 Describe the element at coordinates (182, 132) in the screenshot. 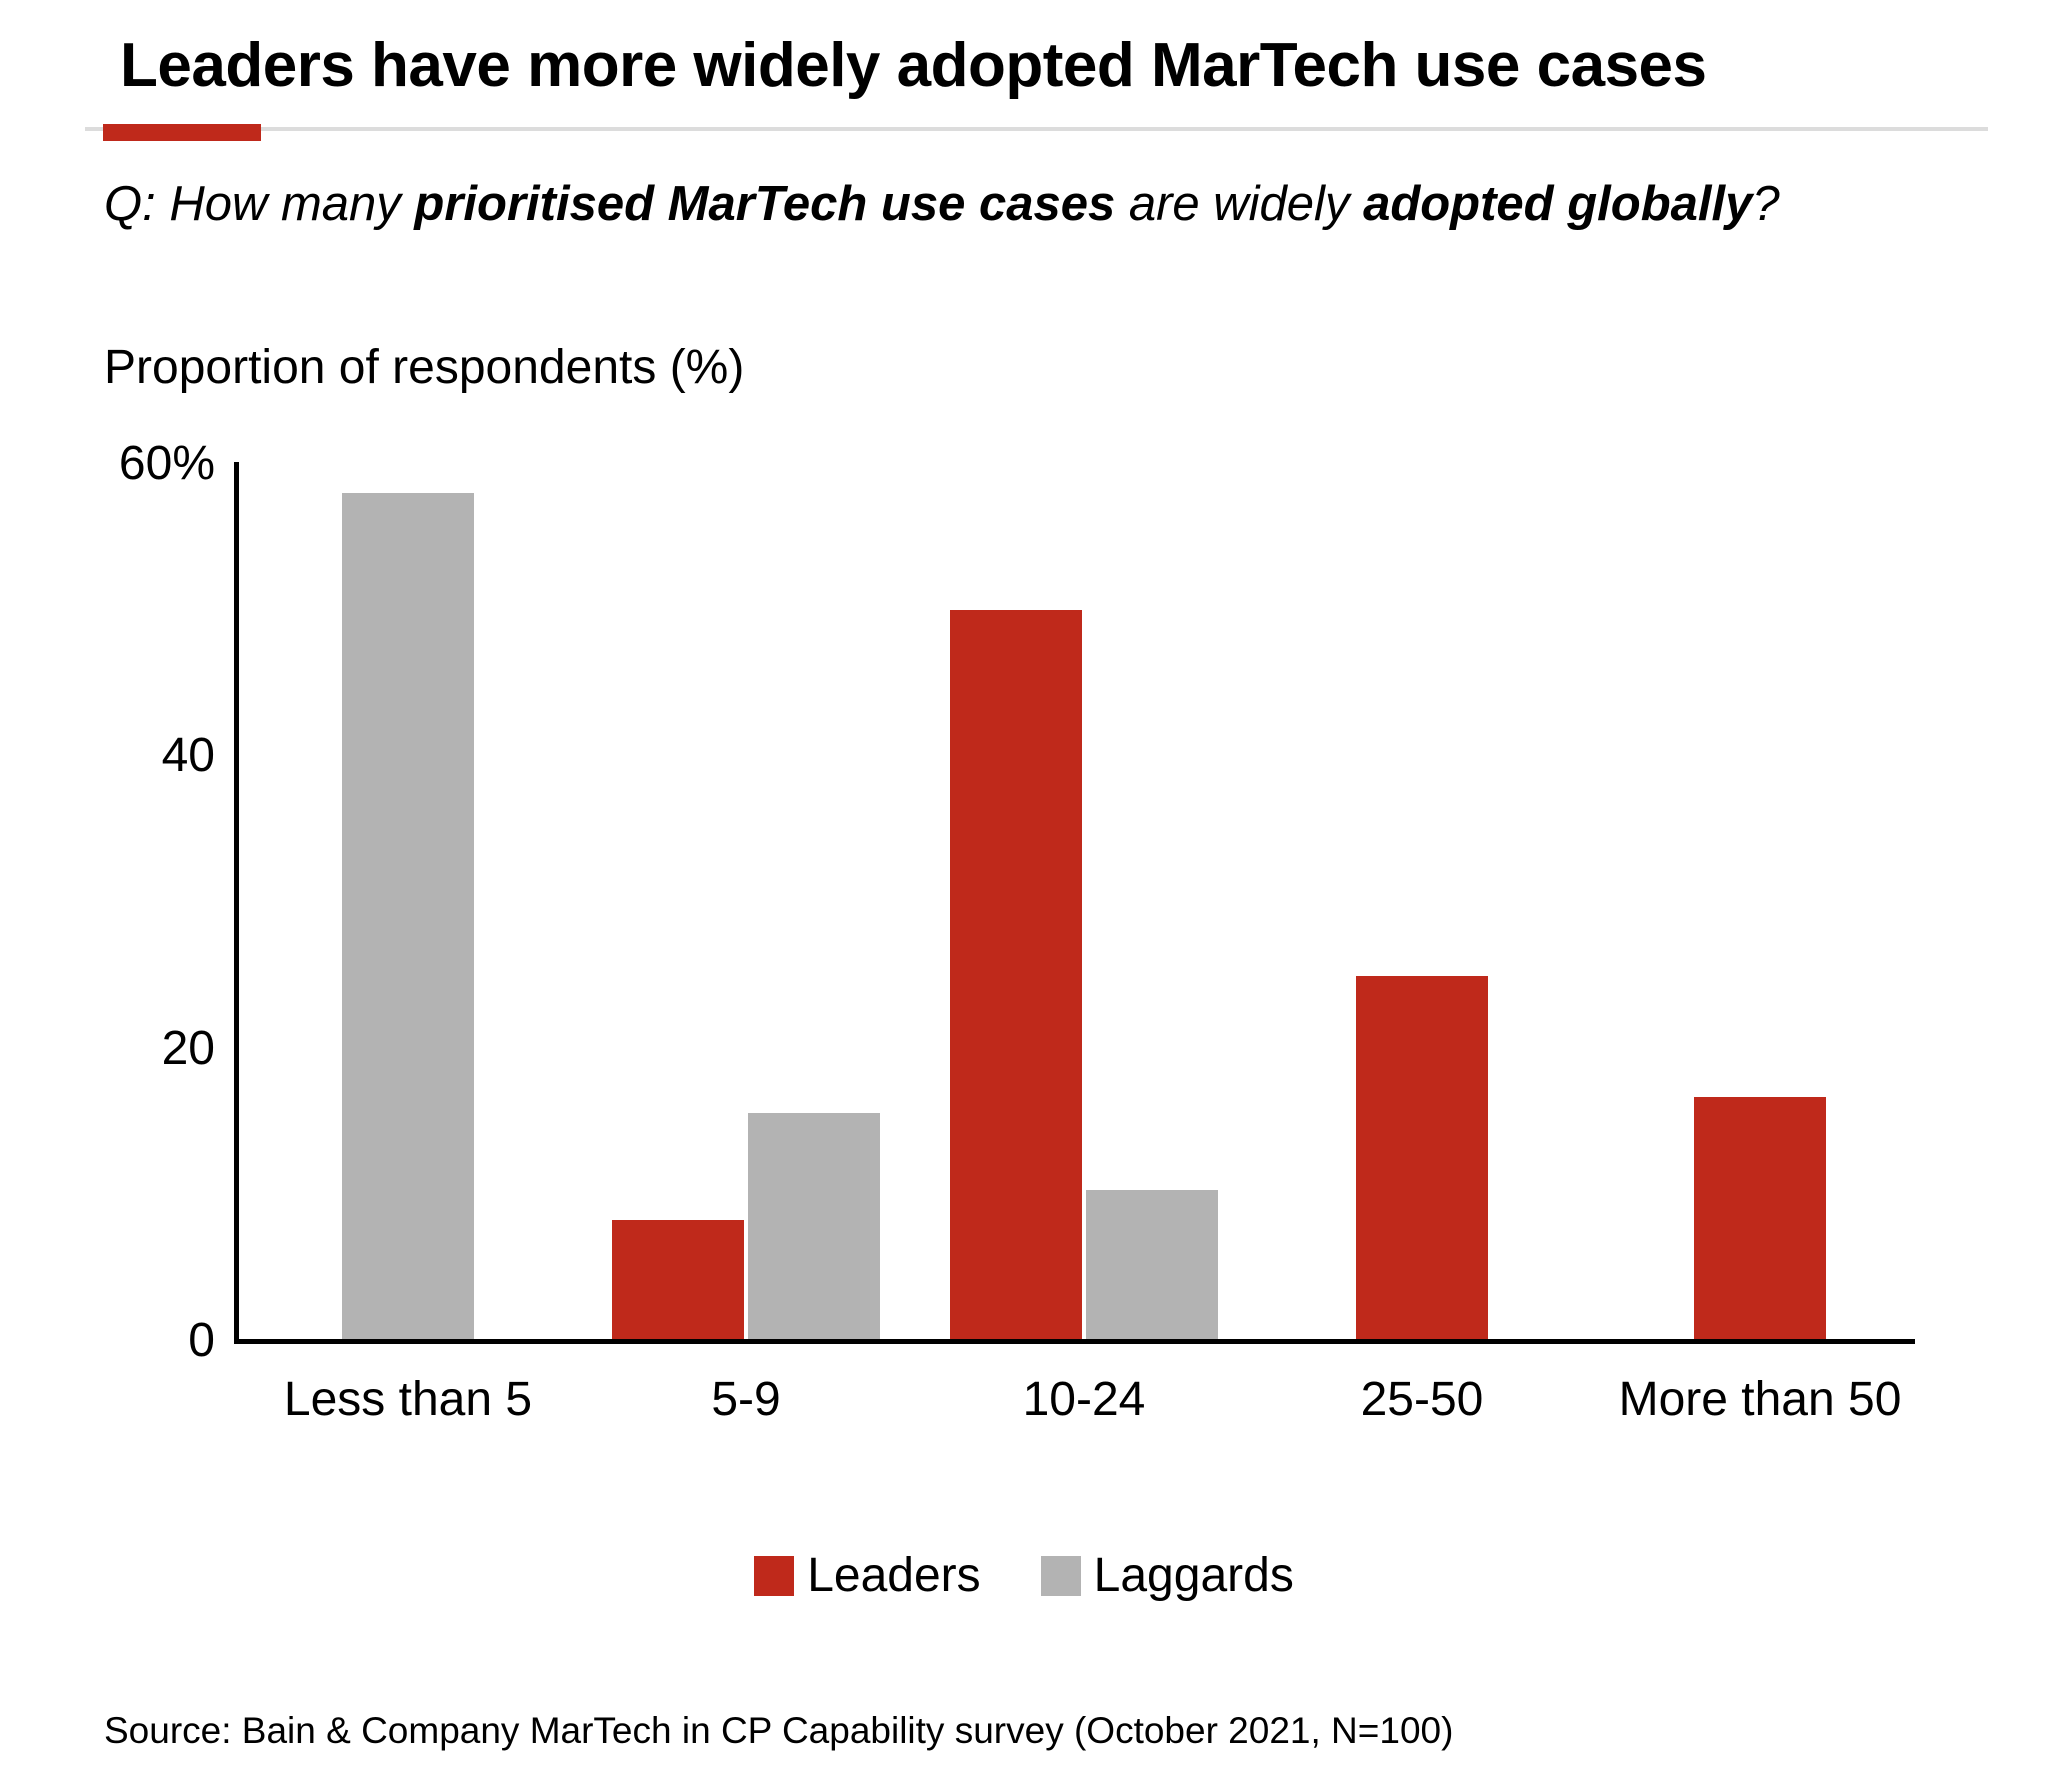

I see `title-accent-bar` at that location.